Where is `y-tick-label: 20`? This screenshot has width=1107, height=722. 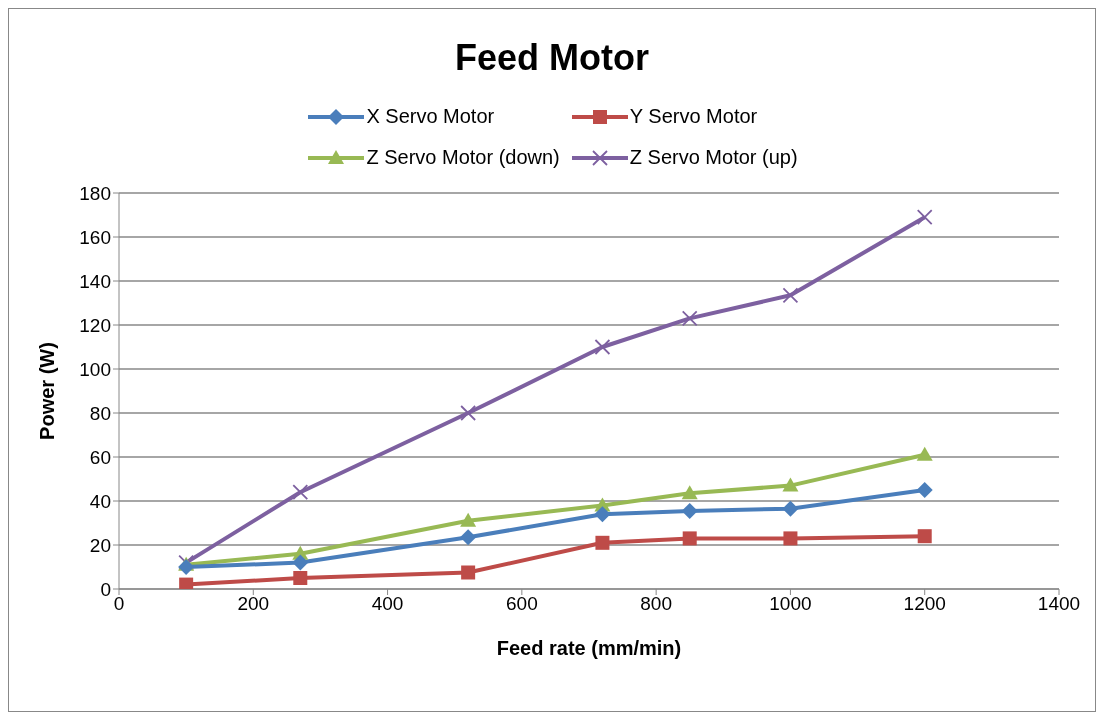 y-tick-label: 20 is located at coordinates (100, 545).